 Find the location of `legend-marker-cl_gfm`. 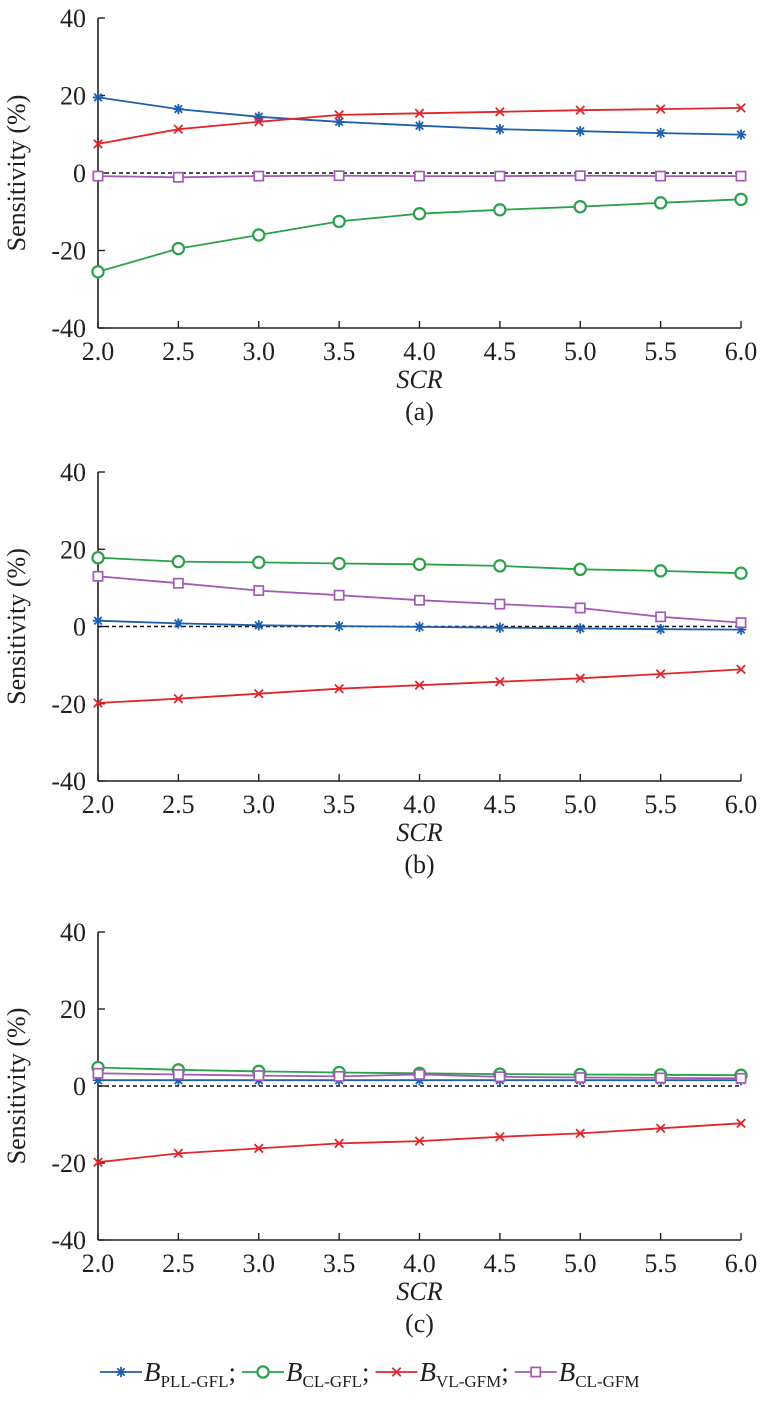

legend-marker-cl_gfm is located at coordinates (536, 1372).